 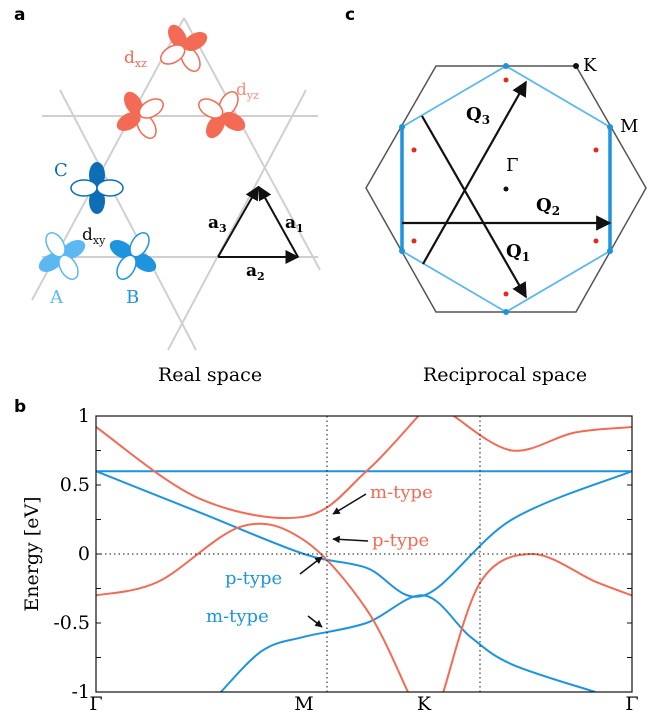 I want to click on y-tick-label: -0.5, so click(x=71, y=623).